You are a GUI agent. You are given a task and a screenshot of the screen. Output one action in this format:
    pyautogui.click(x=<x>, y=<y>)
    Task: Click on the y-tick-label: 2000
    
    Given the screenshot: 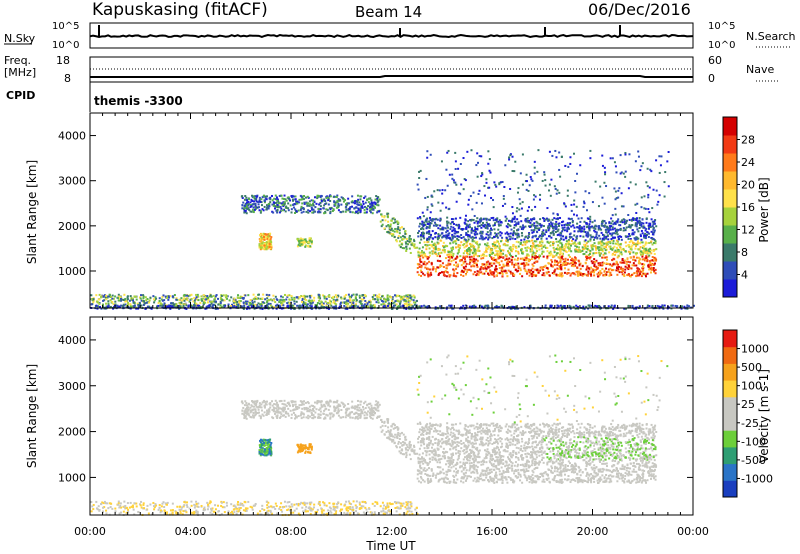 What is the action you would take?
    pyautogui.click(x=72, y=226)
    